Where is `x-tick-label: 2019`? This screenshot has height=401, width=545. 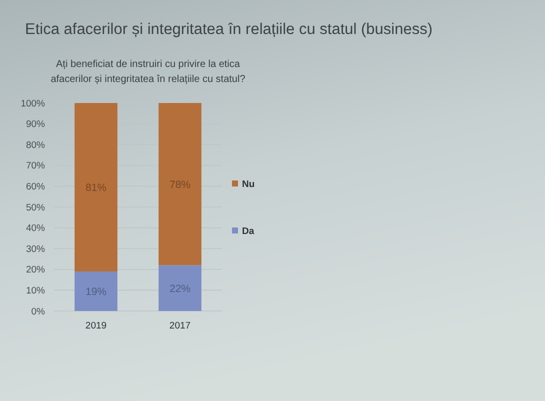
x-tick-label: 2019 is located at coordinates (96, 326).